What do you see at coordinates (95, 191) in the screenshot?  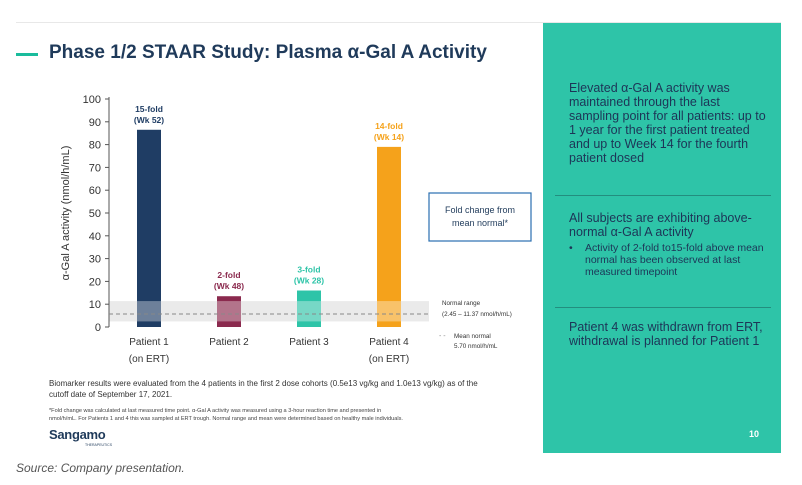 I see `y-tick-label: 60` at bounding box center [95, 191].